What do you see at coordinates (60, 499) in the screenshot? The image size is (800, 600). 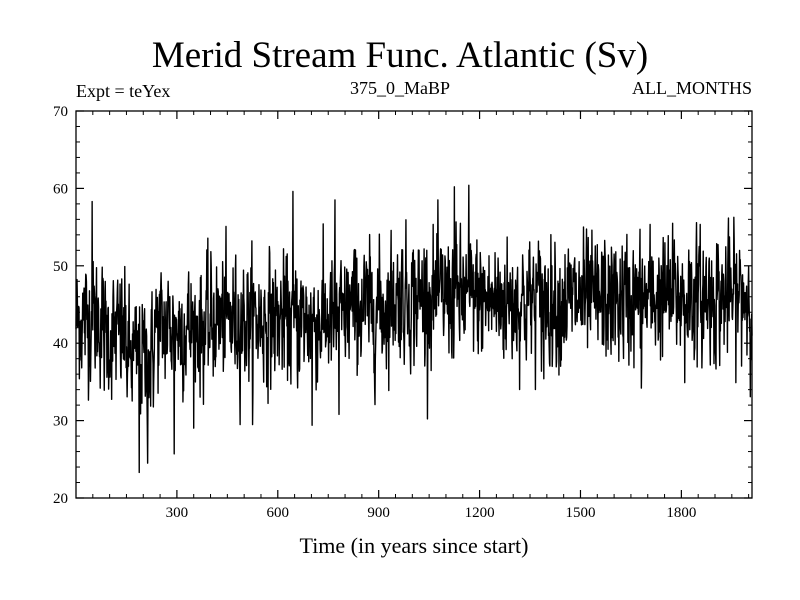 I see `y-tick-label: 20` at bounding box center [60, 499].